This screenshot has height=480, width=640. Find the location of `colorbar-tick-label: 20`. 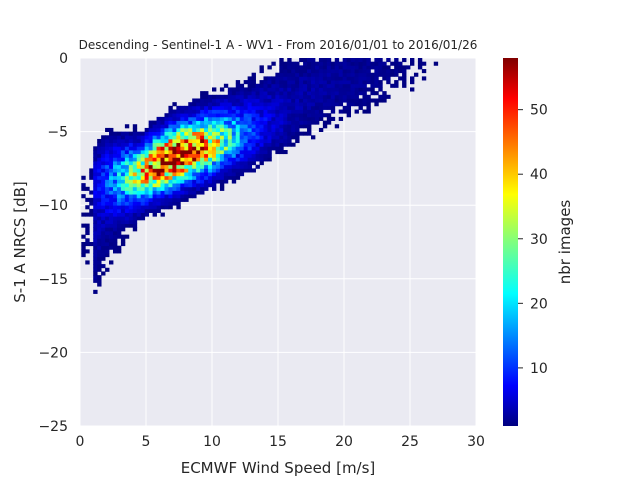

colorbar-tick-label: 20 is located at coordinates (539, 304).